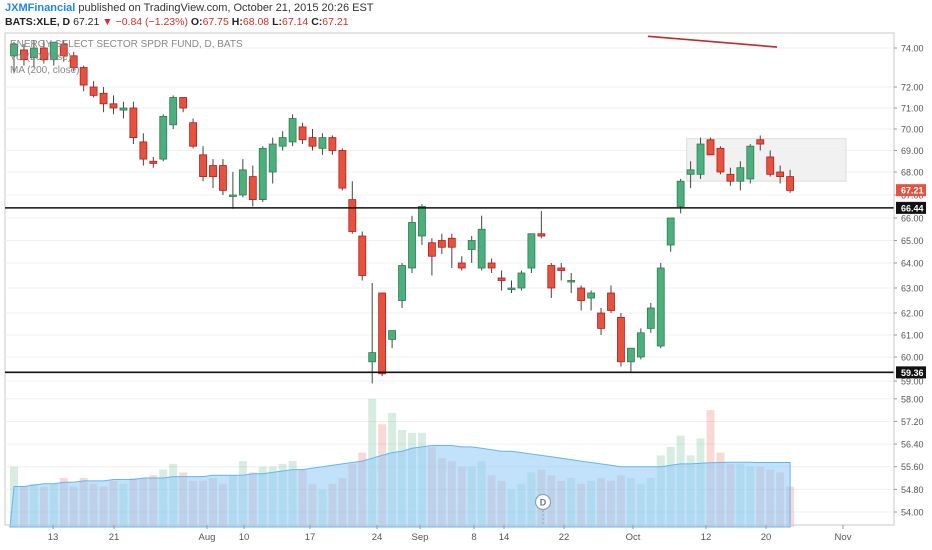 Image resolution: width=932 pixels, height=550 pixels. I want to click on y-tick-label: 61.00, so click(912, 336).